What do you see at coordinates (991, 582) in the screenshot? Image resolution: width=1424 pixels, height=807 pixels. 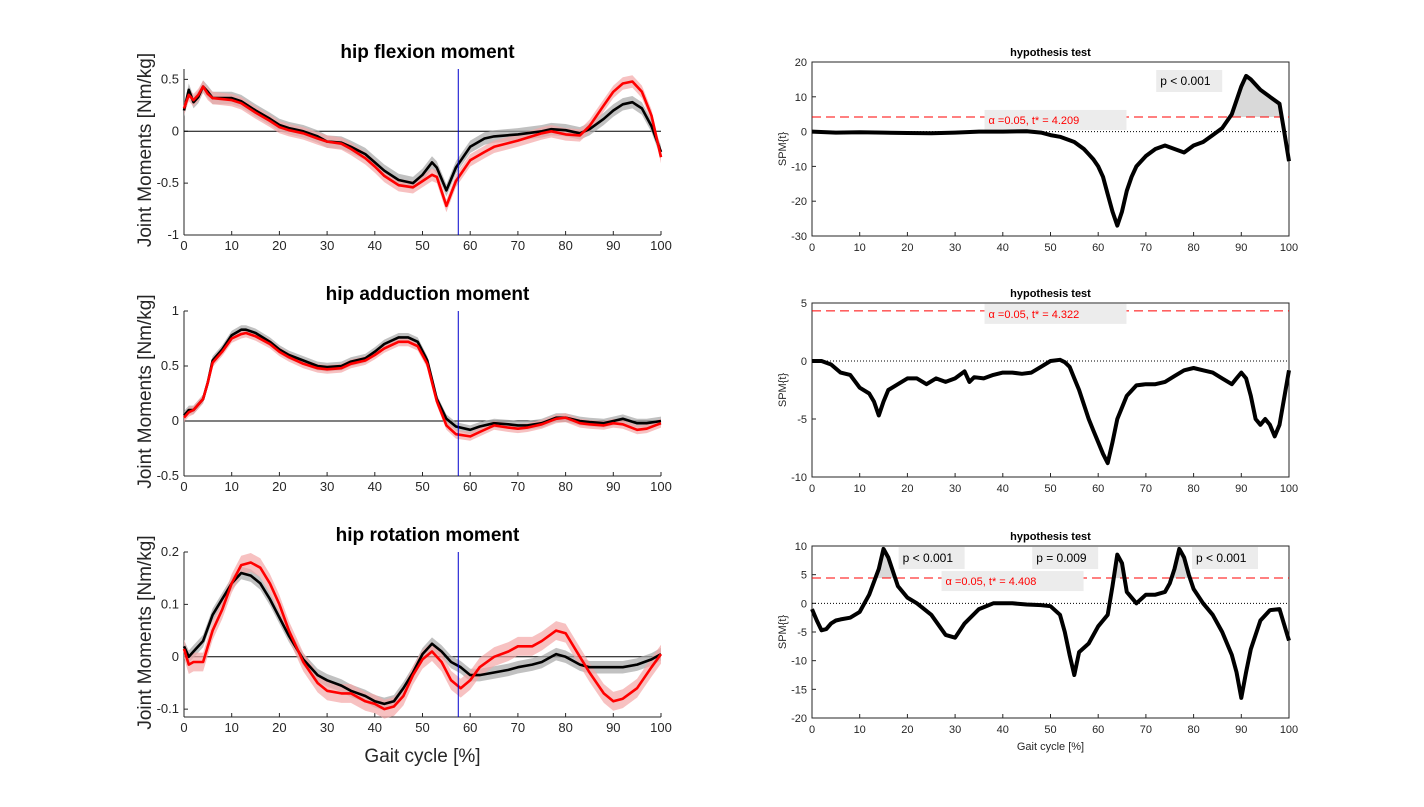 I see `threshold-label: α =0.05, t* = 4.408` at bounding box center [991, 582].